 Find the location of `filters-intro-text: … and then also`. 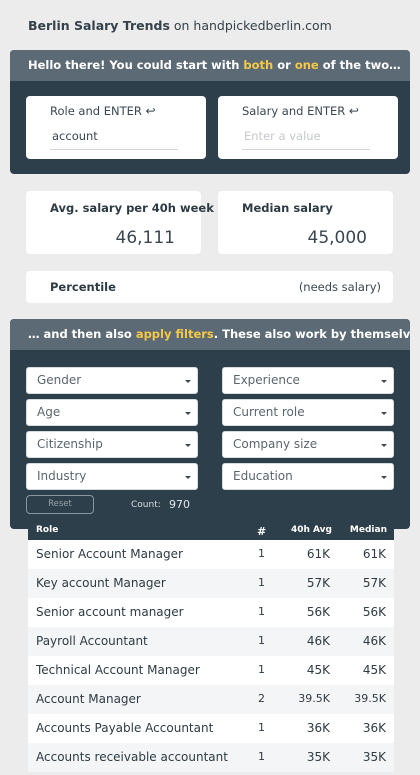

filters-intro-text: … and then also is located at coordinates (82, 334).